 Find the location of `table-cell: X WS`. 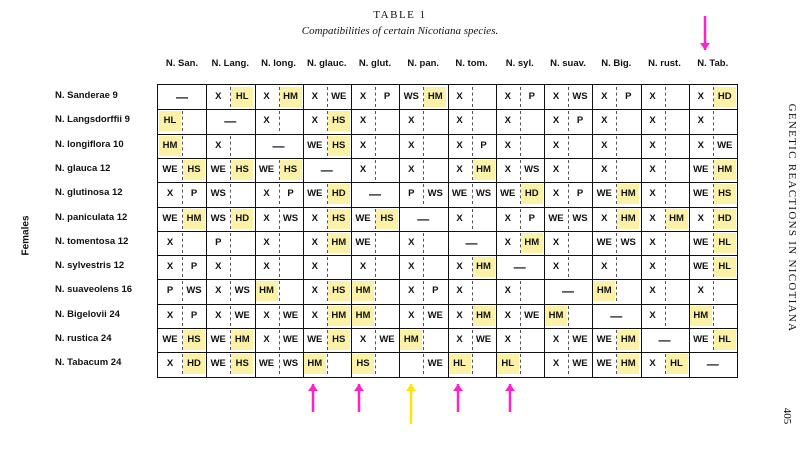

table-cell: X WS is located at coordinates (279, 219).